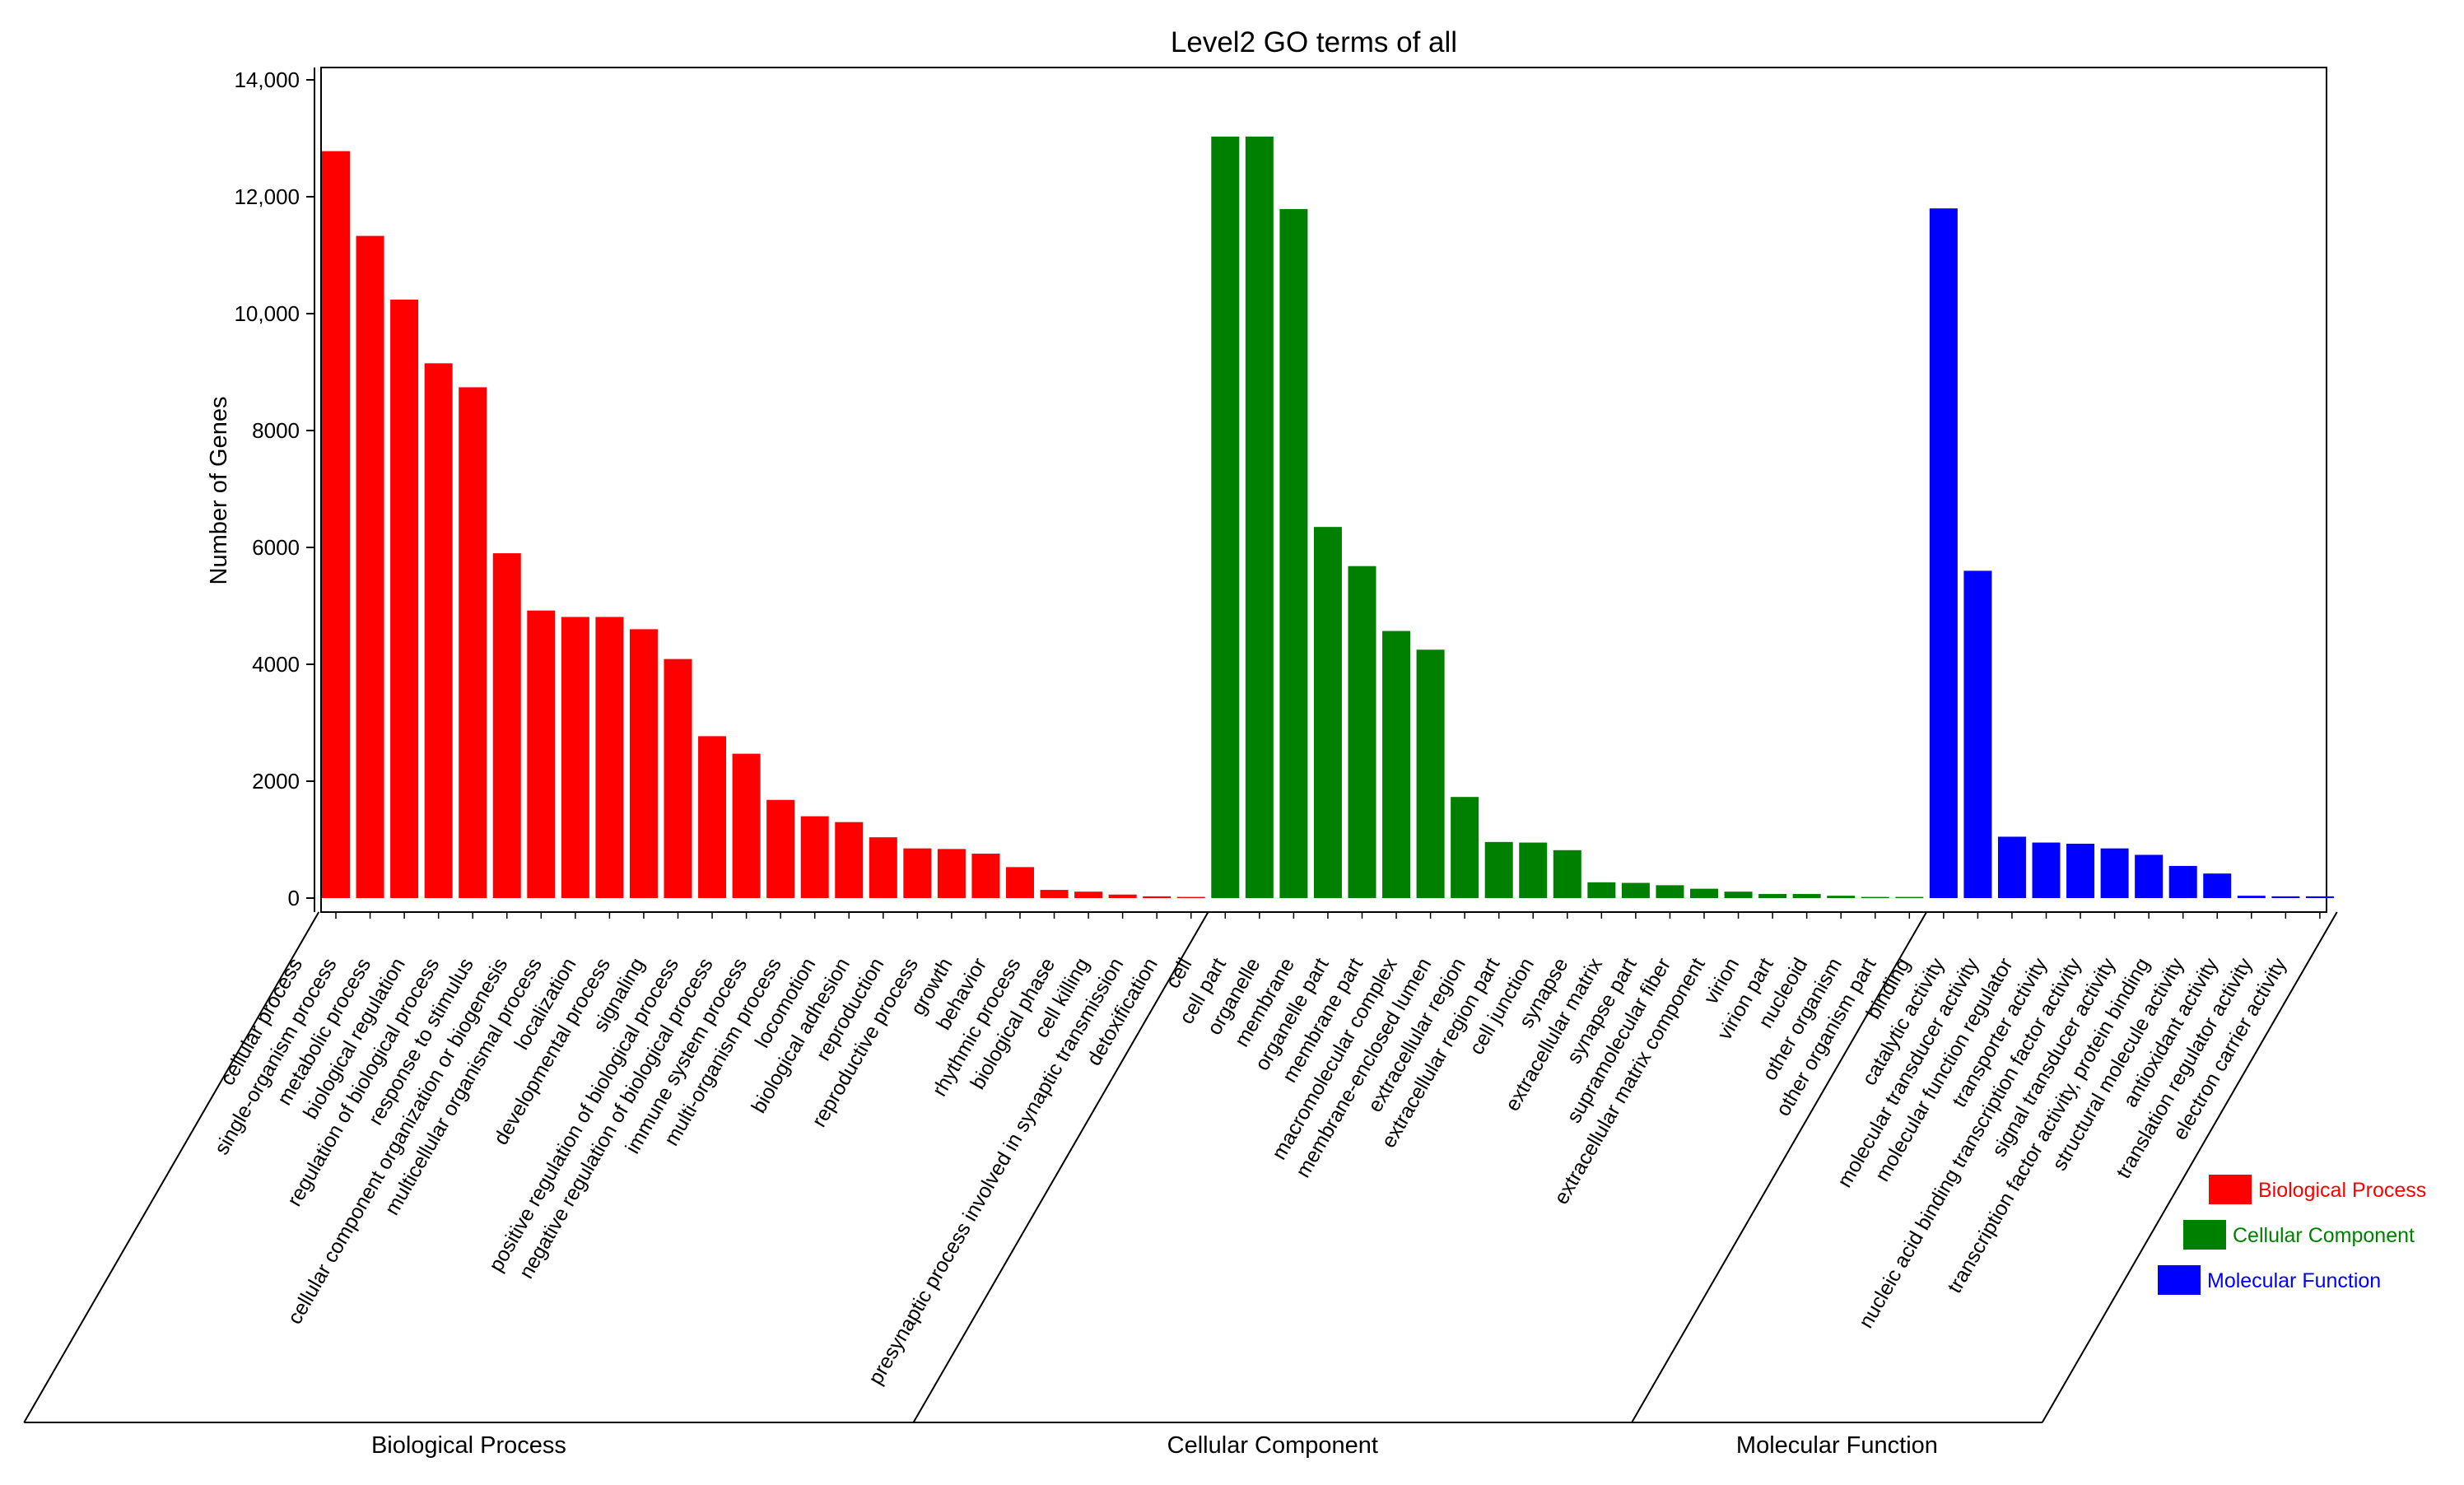 This screenshot has height=1485, width=2464. Describe the element at coordinates (2230, 1189) in the screenshot. I see `legend-swatch-biological-process` at that location.